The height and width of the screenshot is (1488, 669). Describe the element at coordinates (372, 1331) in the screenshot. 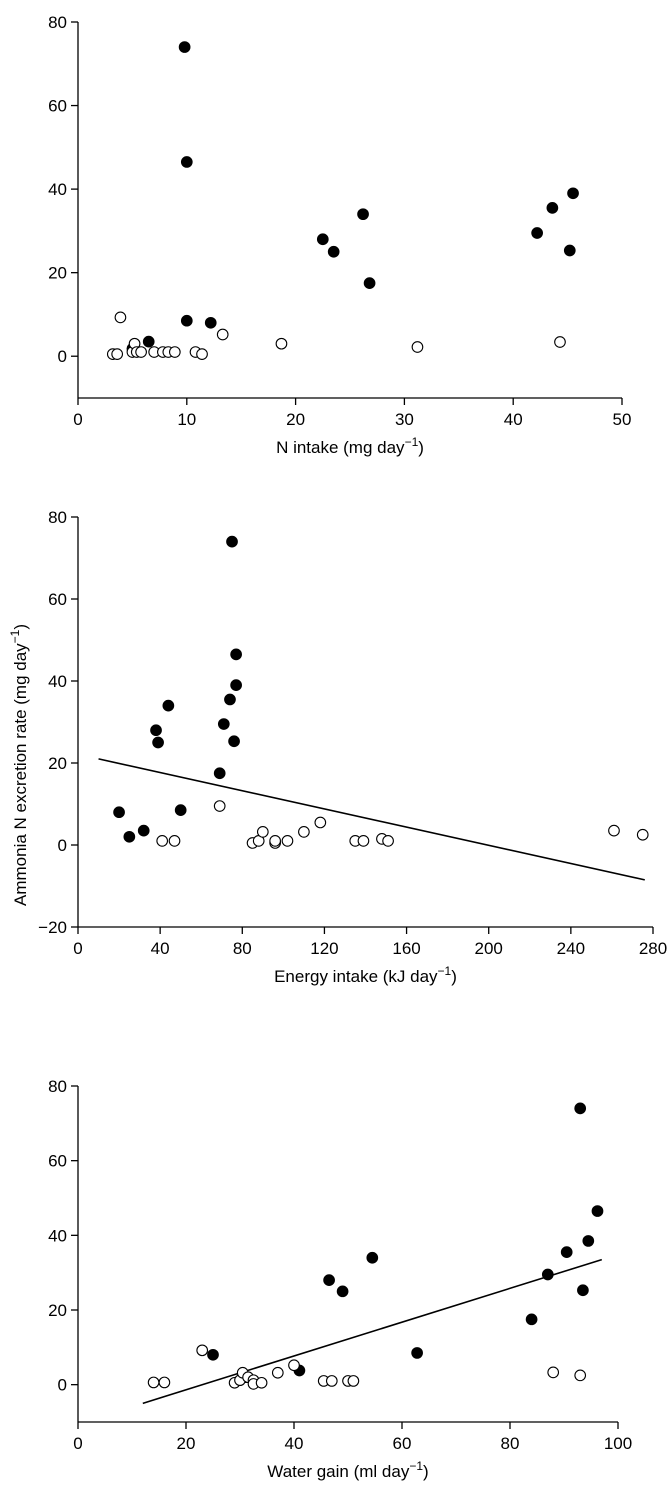

I see `trend-line` at that location.